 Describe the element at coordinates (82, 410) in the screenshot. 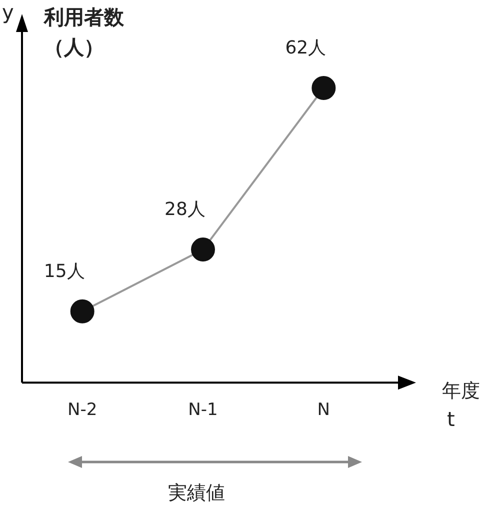

I see `x-tick-label: N-2` at that location.